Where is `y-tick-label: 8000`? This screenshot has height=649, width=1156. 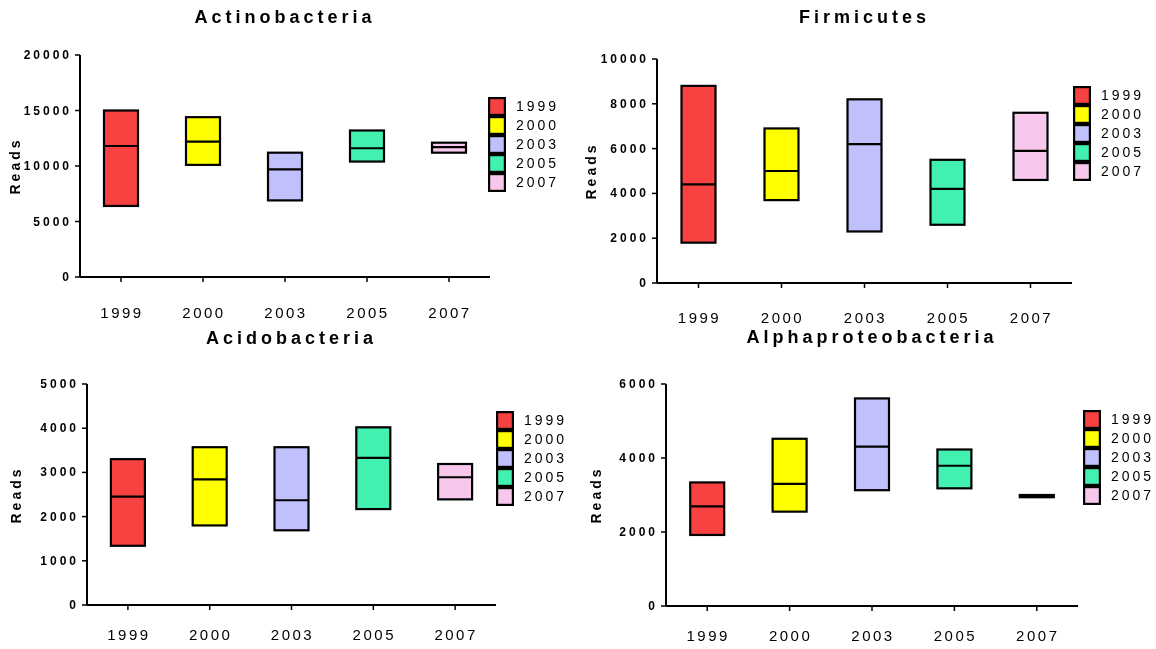 y-tick-label: 8000 is located at coordinates (629, 103).